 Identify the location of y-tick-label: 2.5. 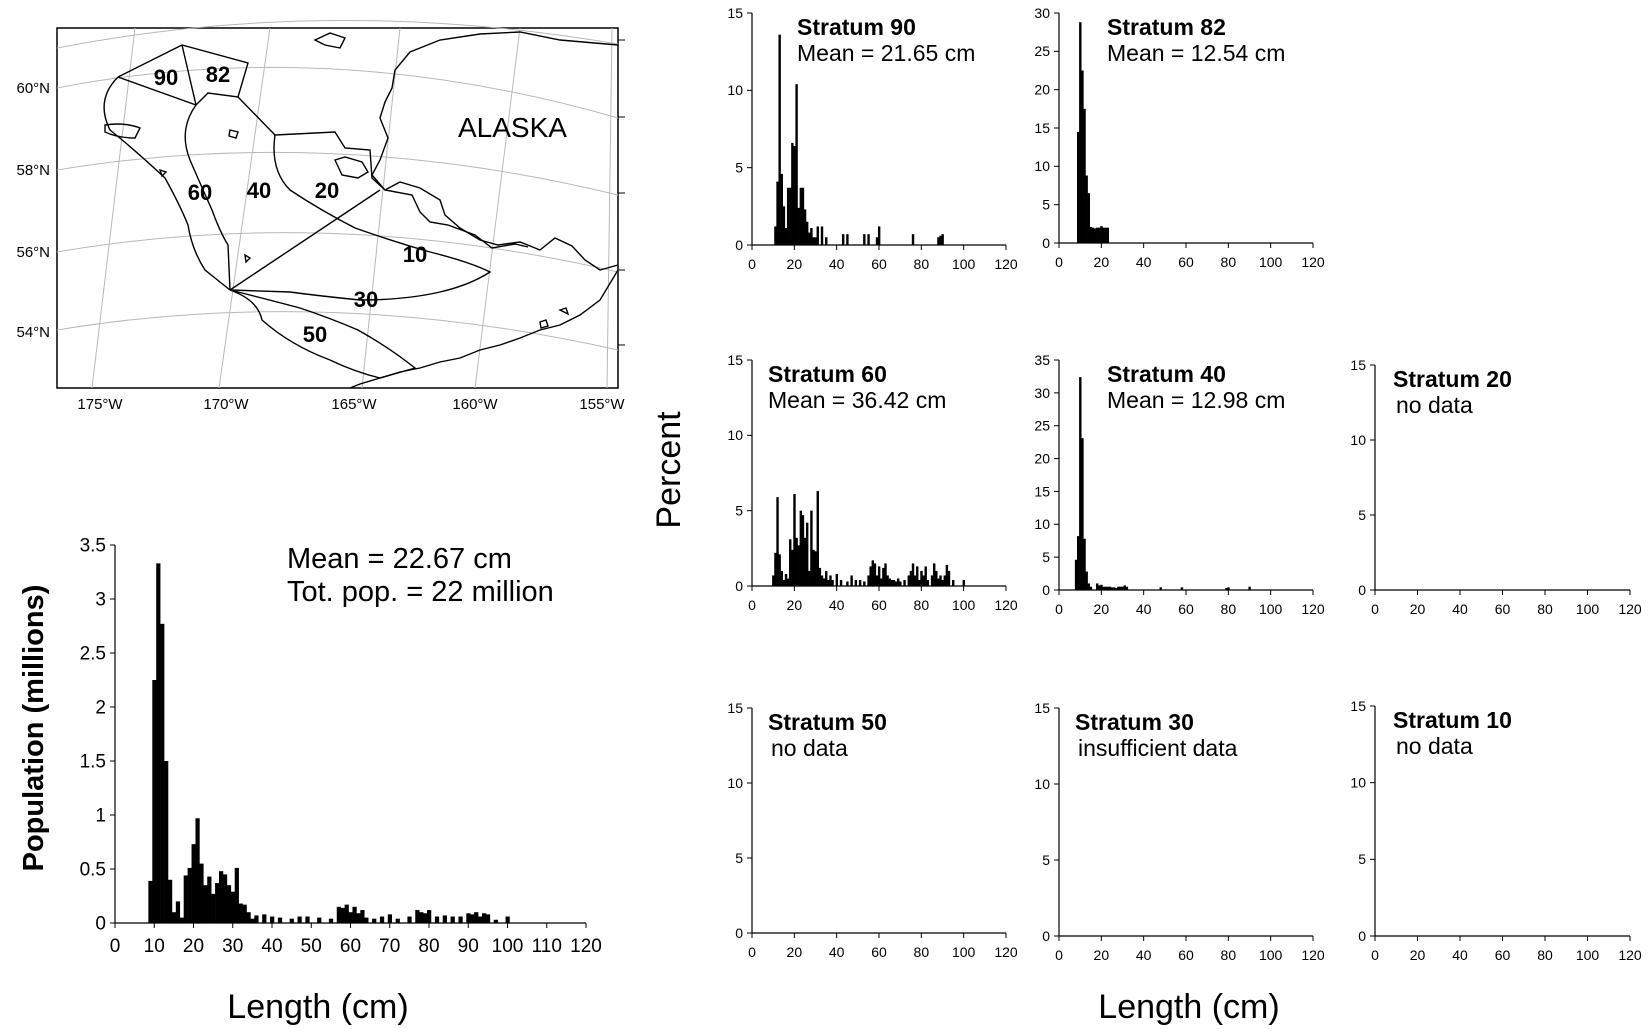
(93, 654).